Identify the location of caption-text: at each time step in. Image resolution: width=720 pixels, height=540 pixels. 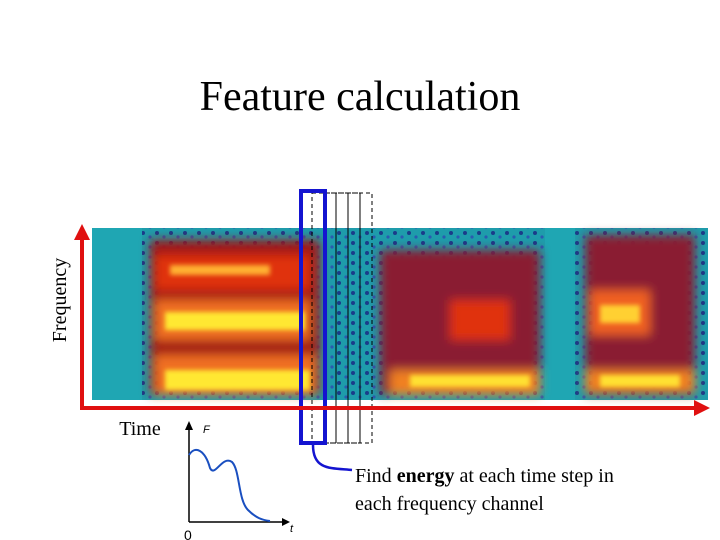
(536, 476).